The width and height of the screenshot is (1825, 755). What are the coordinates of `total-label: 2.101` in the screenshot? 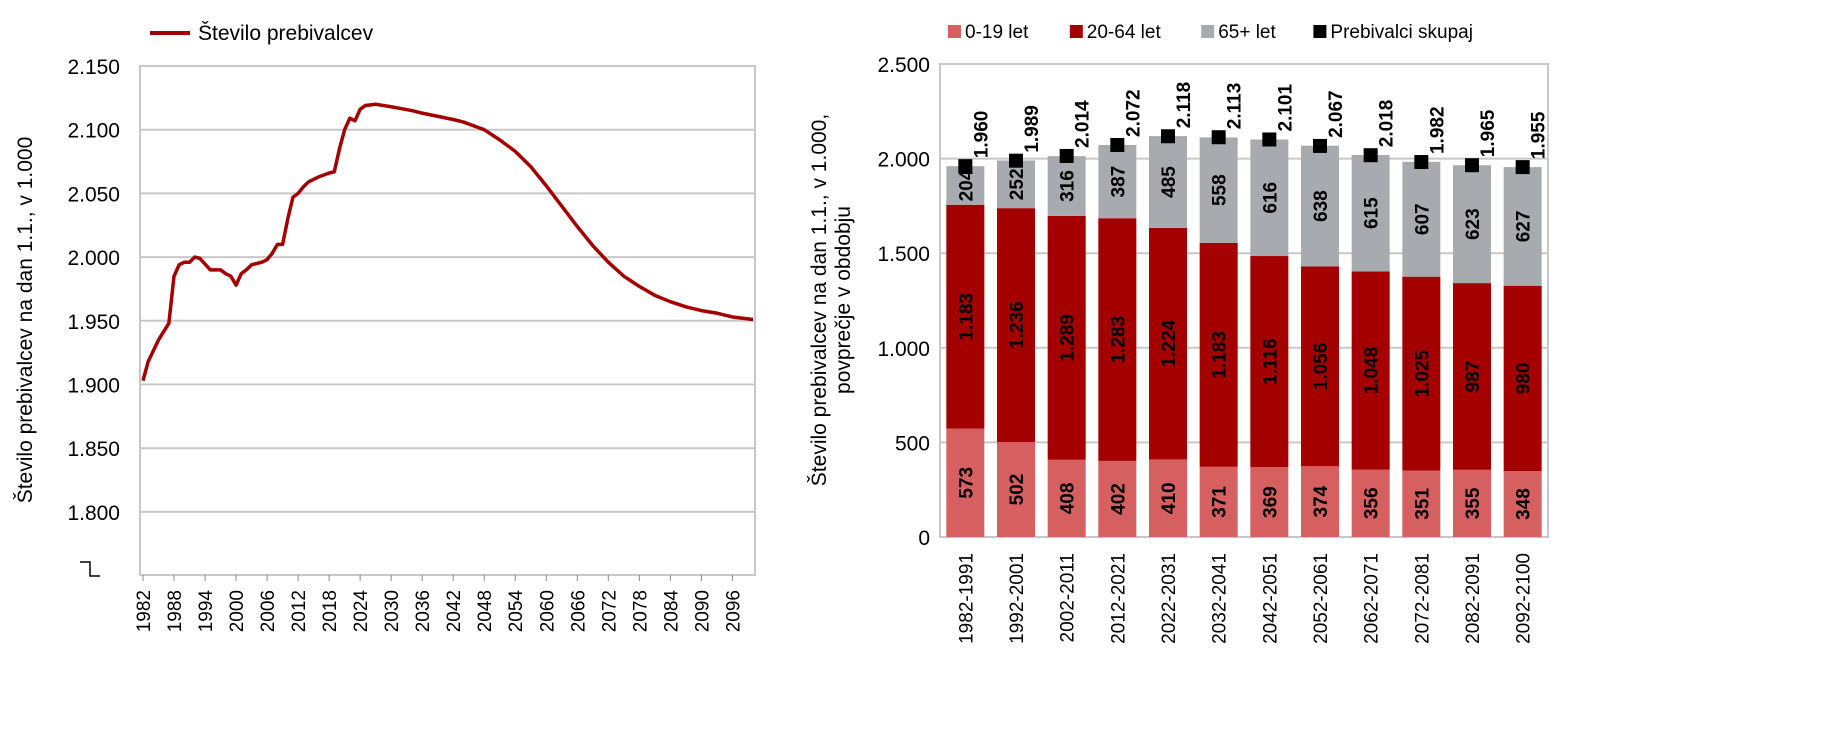 It's located at (1285, 108).